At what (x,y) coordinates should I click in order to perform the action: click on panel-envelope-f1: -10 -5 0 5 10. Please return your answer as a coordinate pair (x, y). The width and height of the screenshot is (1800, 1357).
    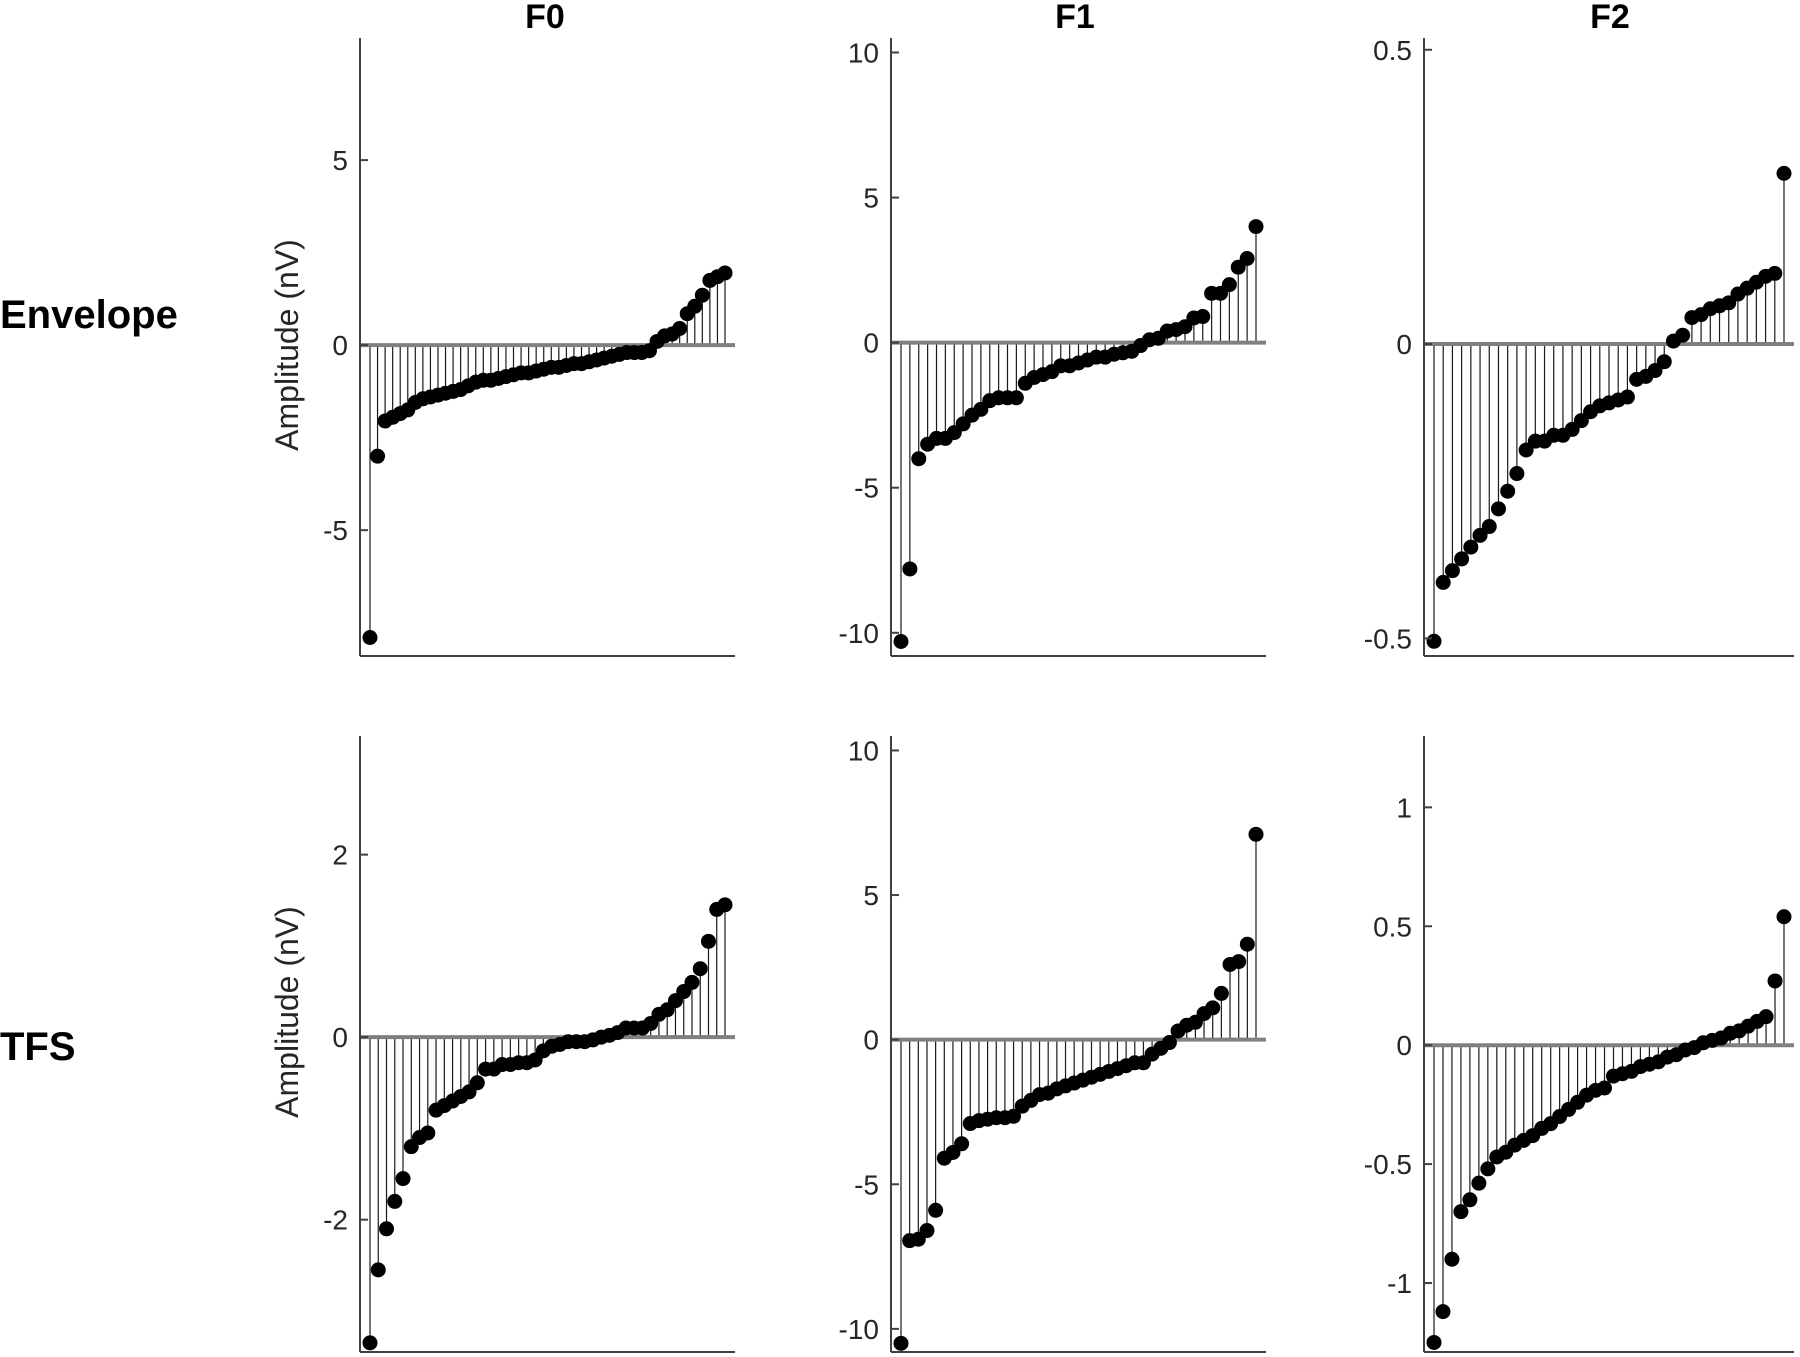
    Looking at the image, I should click on (1052, 347).